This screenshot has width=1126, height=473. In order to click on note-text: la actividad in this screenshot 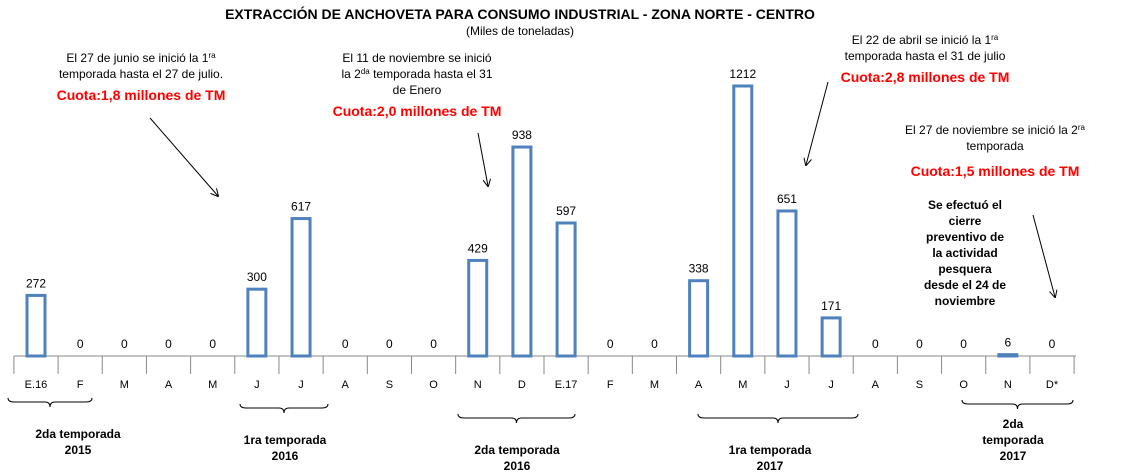, I will do `click(964, 253)`.